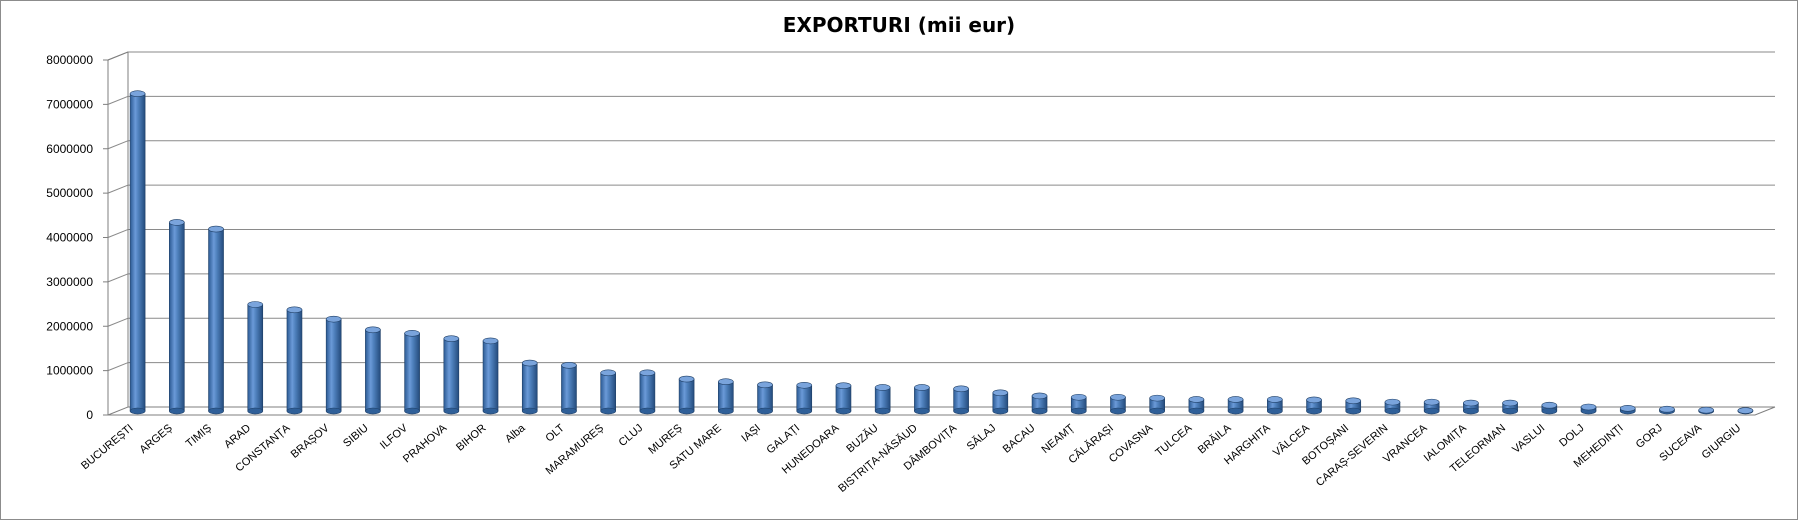  I want to click on chart-title: EXPORTURI (mii eur), so click(899, 25).